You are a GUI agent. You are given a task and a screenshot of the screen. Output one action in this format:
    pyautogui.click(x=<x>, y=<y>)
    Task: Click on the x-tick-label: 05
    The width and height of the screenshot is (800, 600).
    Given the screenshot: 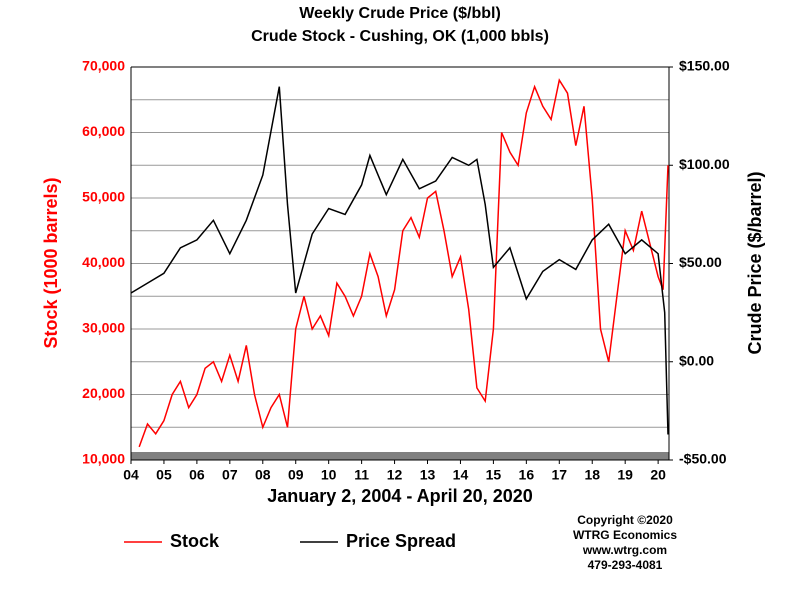 What is the action you would take?
    pyautogui.click(x=164, y=475)
    